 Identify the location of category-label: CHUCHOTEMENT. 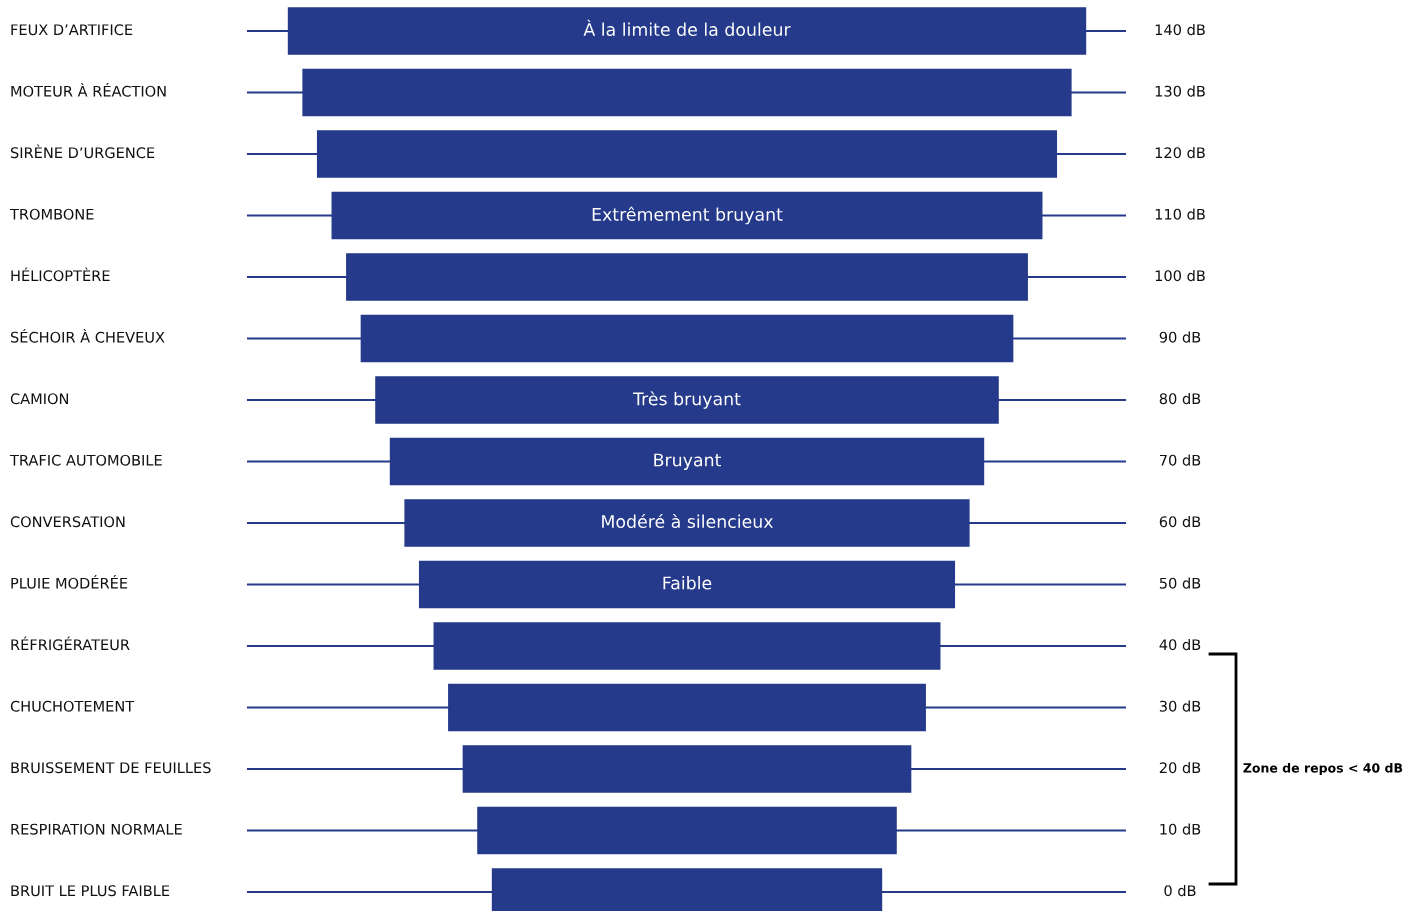
(72, 706).